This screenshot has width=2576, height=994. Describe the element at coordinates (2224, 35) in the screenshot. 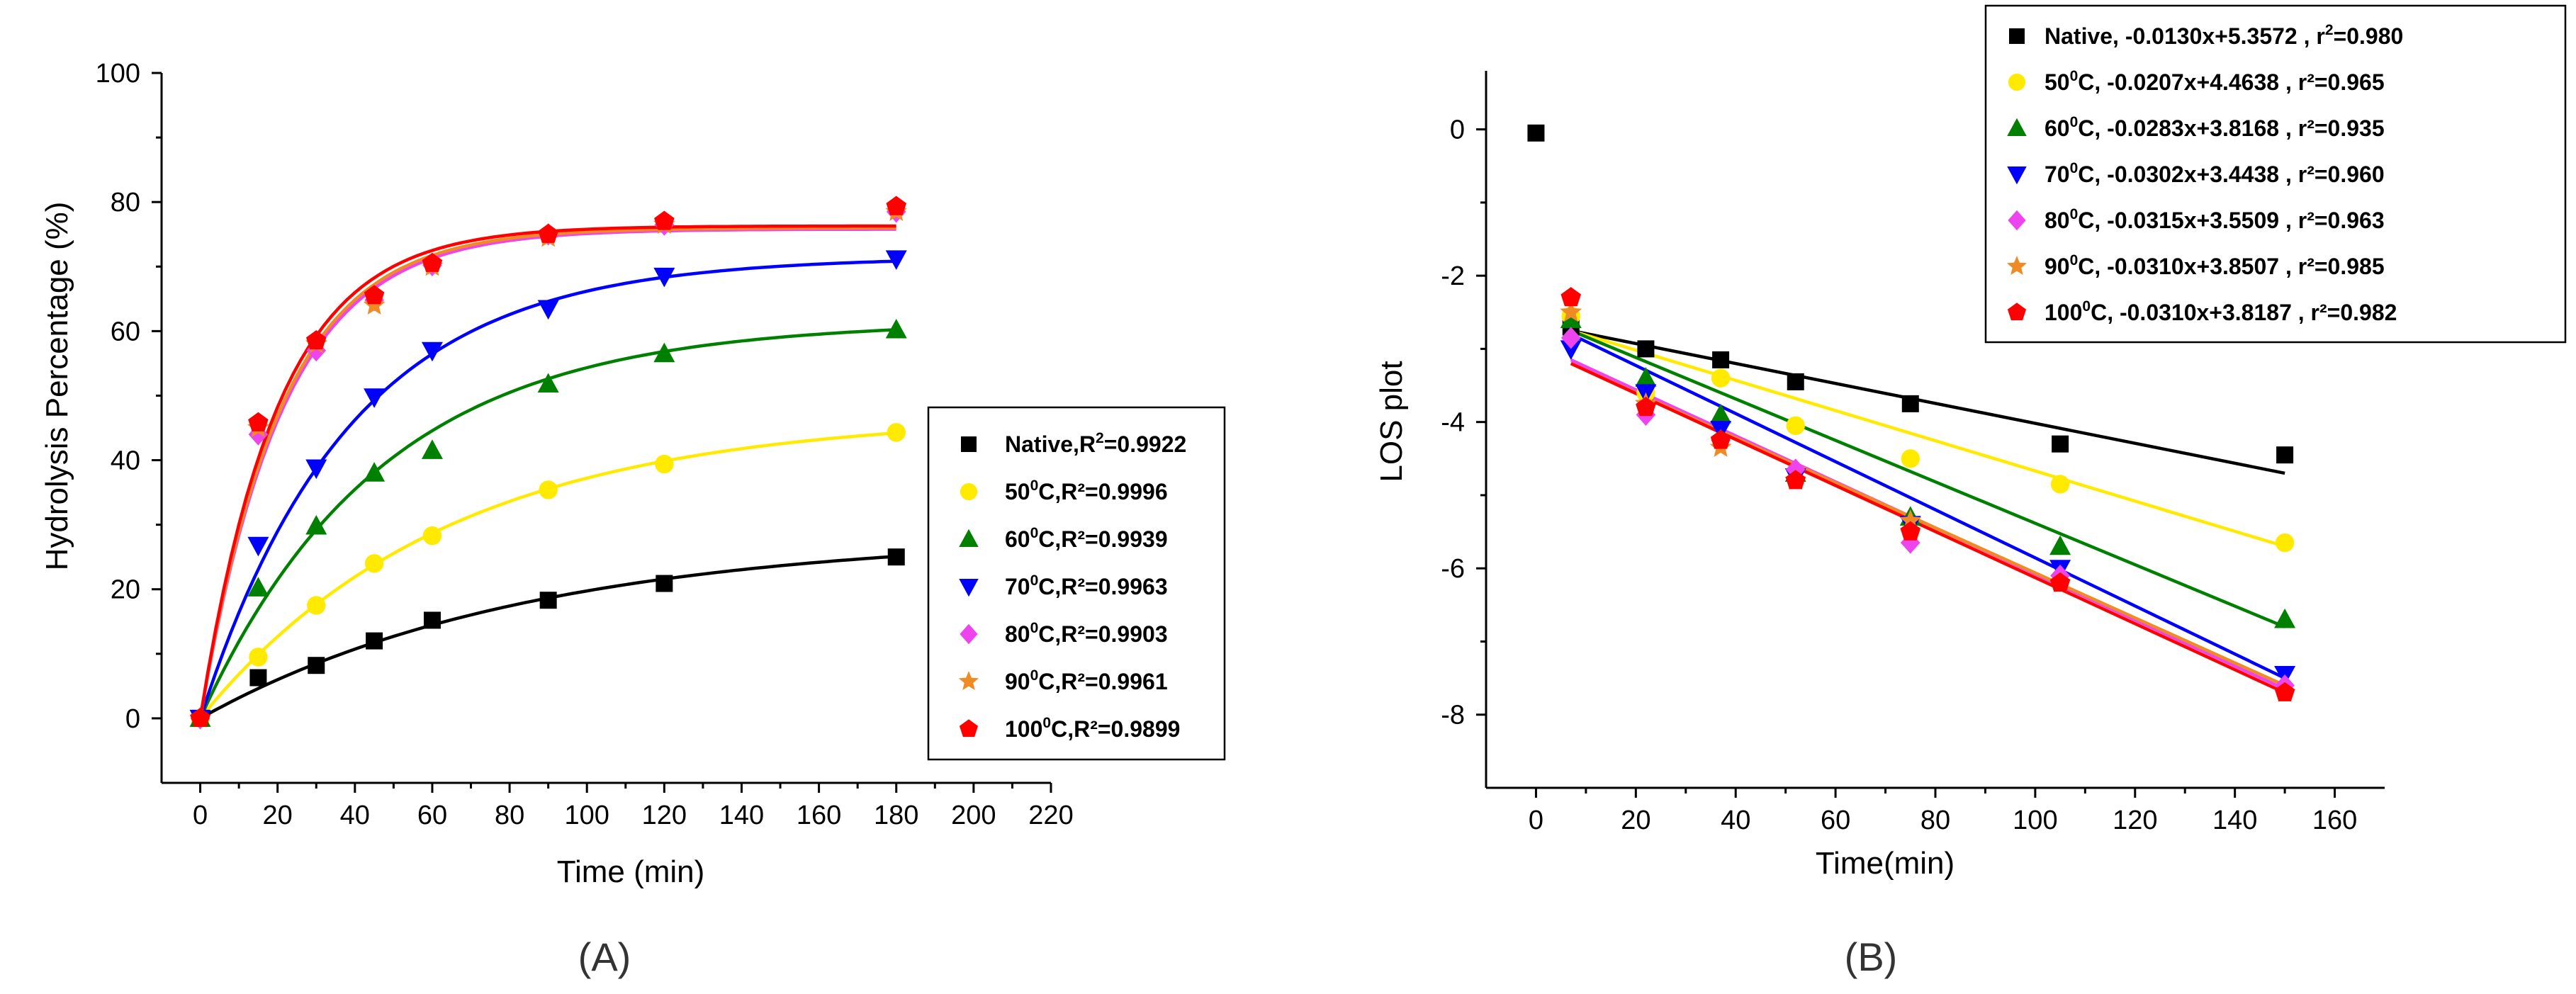

I see `panel-b-legend-label: Native, -0.0130x+5.3572 , r2=0.980` at that location.